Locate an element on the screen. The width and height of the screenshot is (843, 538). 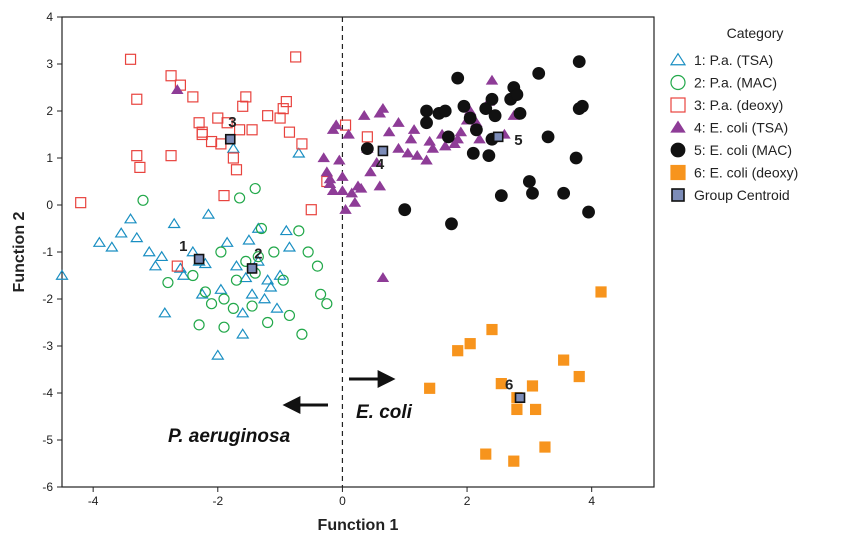
legend-item-label: 3: P.a. (deoxy) is located at coordinates (738, 105).